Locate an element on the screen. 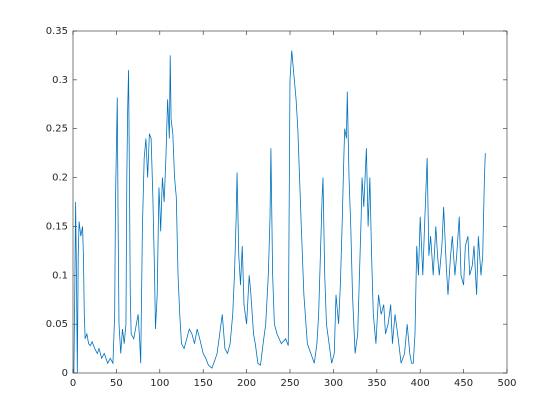 Image resolution: width=560 pixels, height=420 pixels. x-tick-label: 500 is located at coordinates (506, 383).